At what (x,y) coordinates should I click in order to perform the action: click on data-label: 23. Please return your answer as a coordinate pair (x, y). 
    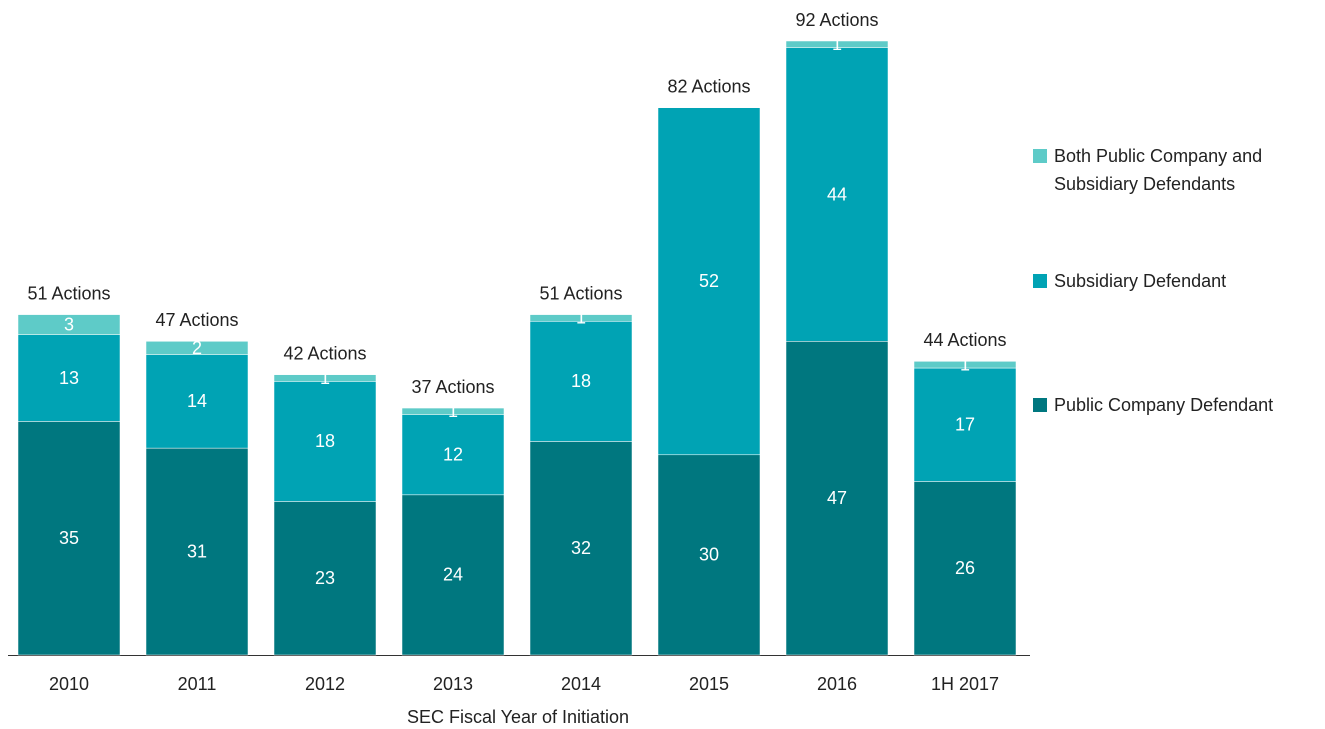
    Looking at the image, I should click on (325, 578).